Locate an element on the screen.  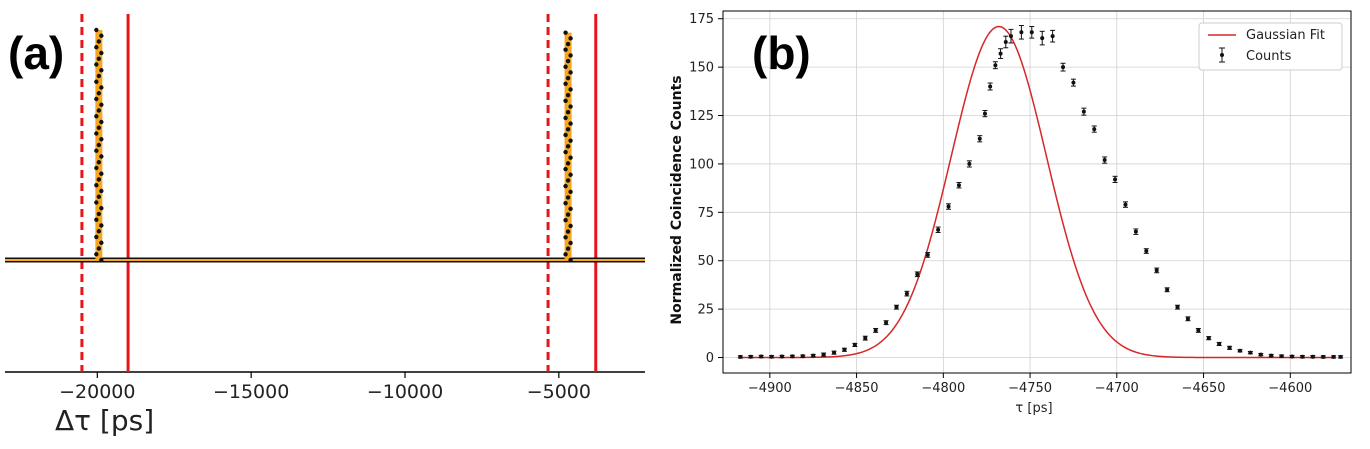
x-tick-label: −4750 is located at coordinates (1030, 388).